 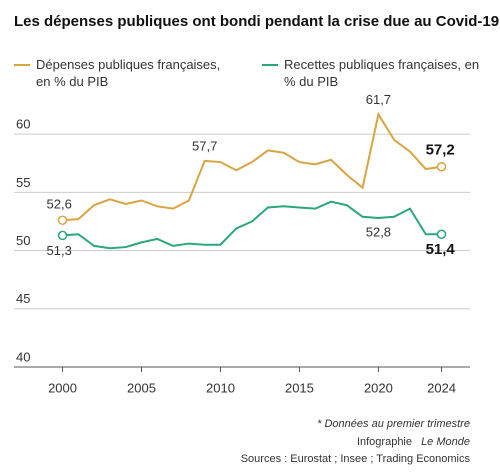 What do you see at coordinates (23, 182) in the screenshot?
I see `y-tick-label: 55` at bounding box center [23, 182].